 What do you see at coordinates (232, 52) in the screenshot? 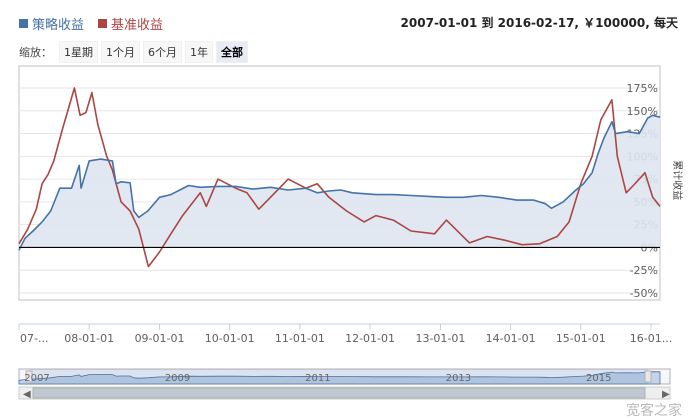
I see `zoom-button-all: 全部` at bounding box center [232, 52].